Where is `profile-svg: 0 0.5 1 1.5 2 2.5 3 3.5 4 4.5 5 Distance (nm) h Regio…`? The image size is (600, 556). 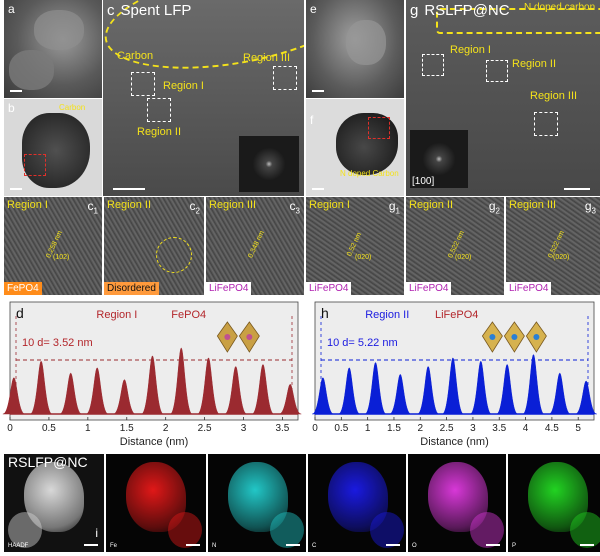
profile-svg: 0 0.5 1 1.5 2 2.5 3 3.5 4 4.5 5 Distance (nm) h Regio… is located at coordinates (454, 374).